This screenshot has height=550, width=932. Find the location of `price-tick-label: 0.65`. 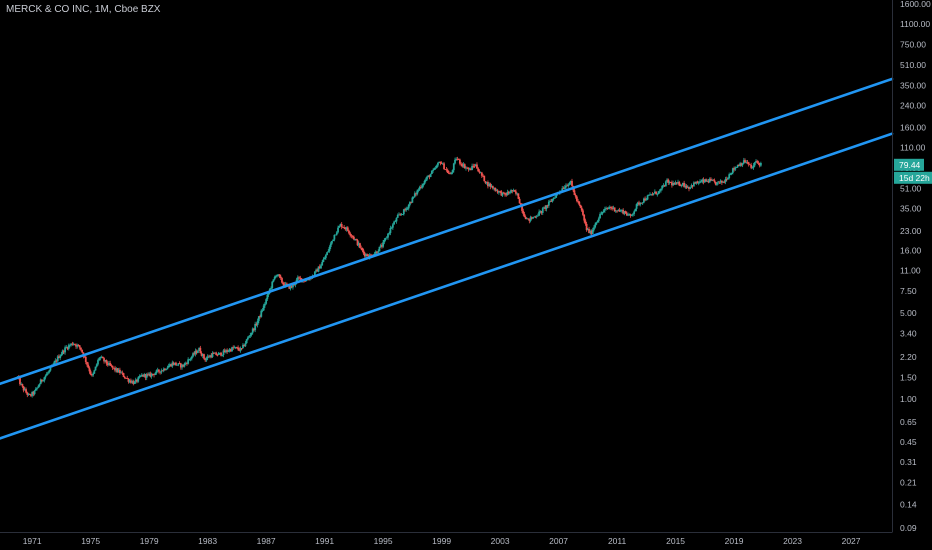

price-tick-label: 0.65 is located at coordinates (908, 422).